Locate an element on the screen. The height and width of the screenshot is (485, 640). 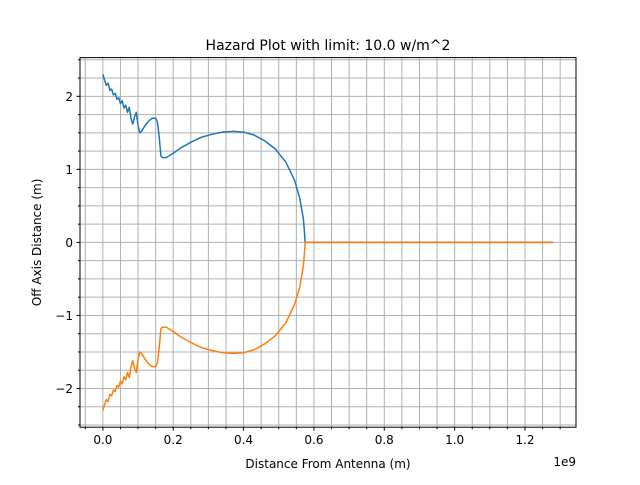
x-tick-label: 1.0 is located at coordinates (454, 440).